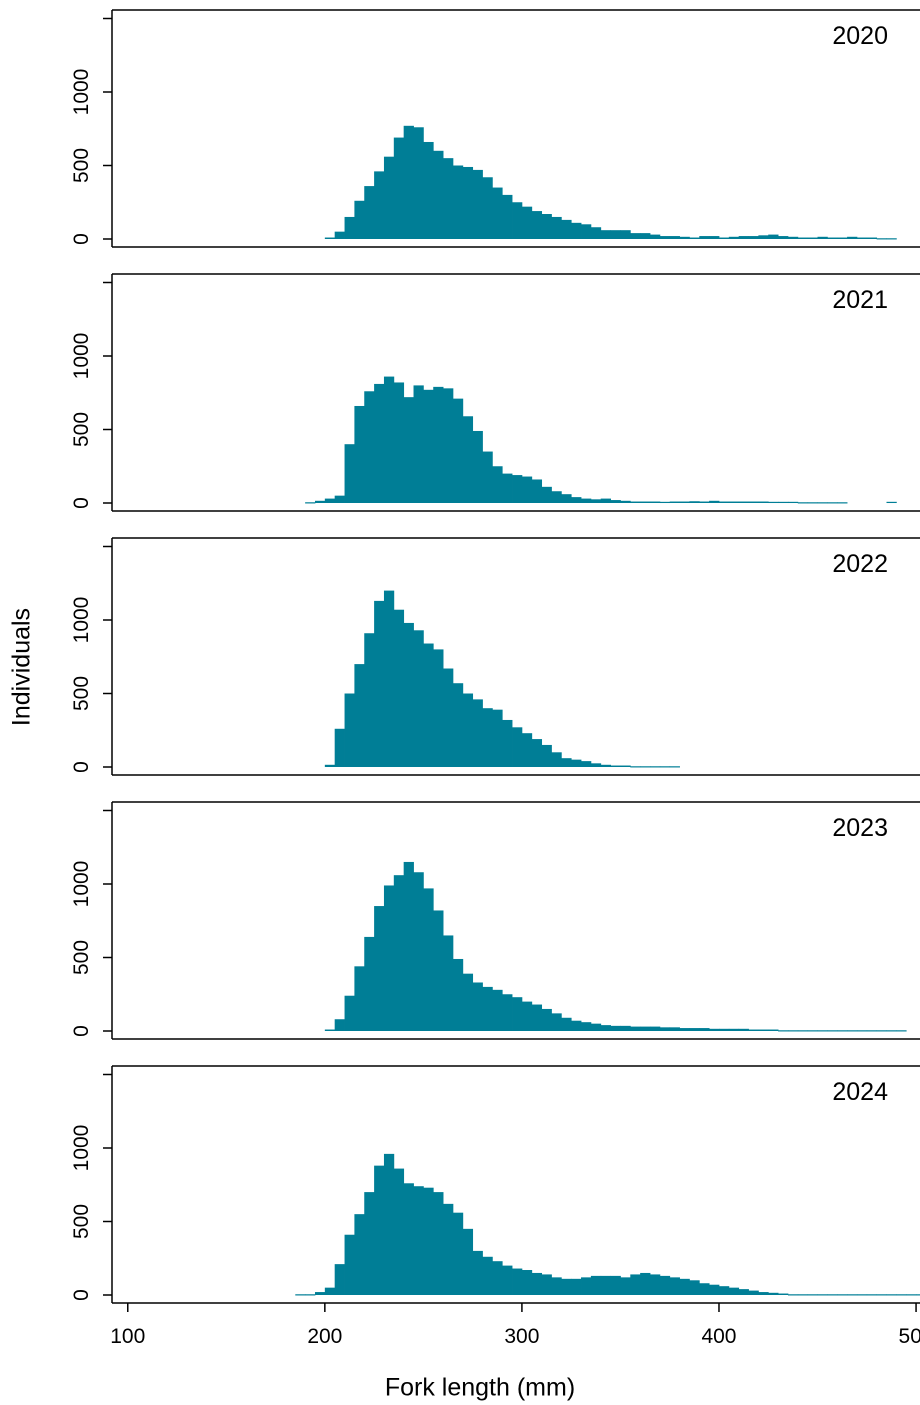  Describe the element at coordinates (521, 1336) in the screenshot. I see `x-tick-label: 300` at that location.